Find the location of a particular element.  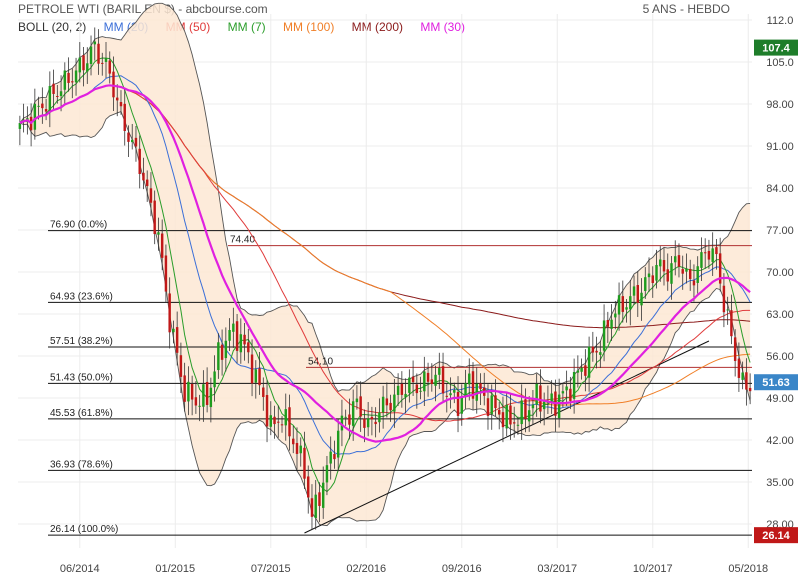

high-price-tag: 107.4 is located at coordinates (776, 49).